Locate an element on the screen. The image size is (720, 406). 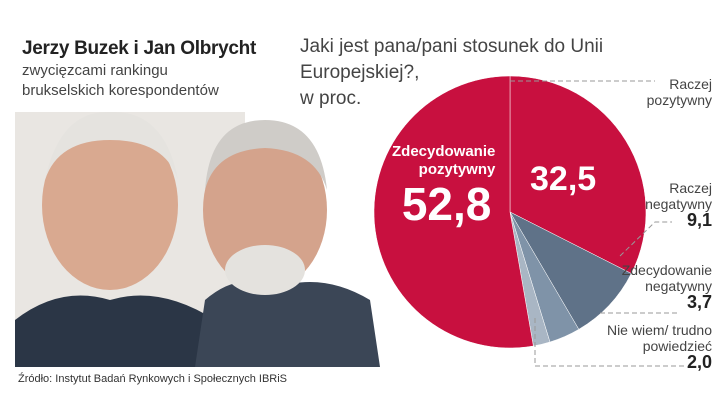
subheadline-line: zwycięzcami rankingu is located at coordinates (95, 70).